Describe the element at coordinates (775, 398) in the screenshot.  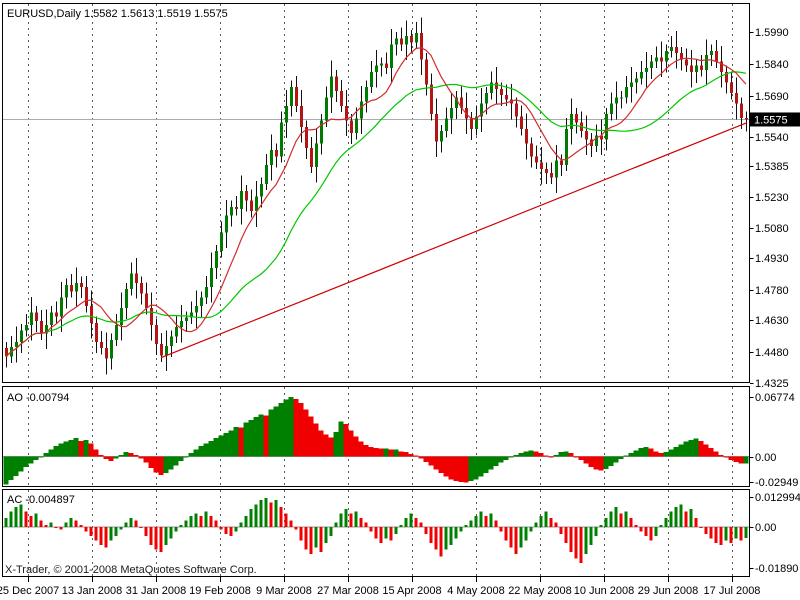
I see `indicator-axis-label: 0.06774` at that location.